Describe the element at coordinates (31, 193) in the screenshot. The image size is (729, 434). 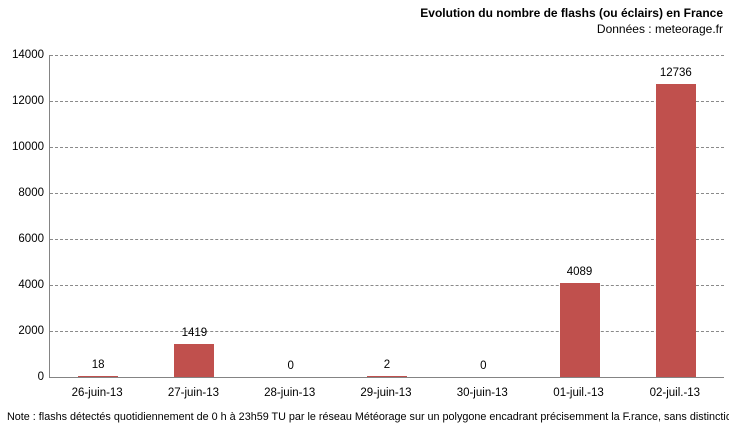
I see `y-tick-label: 8000` at that location.